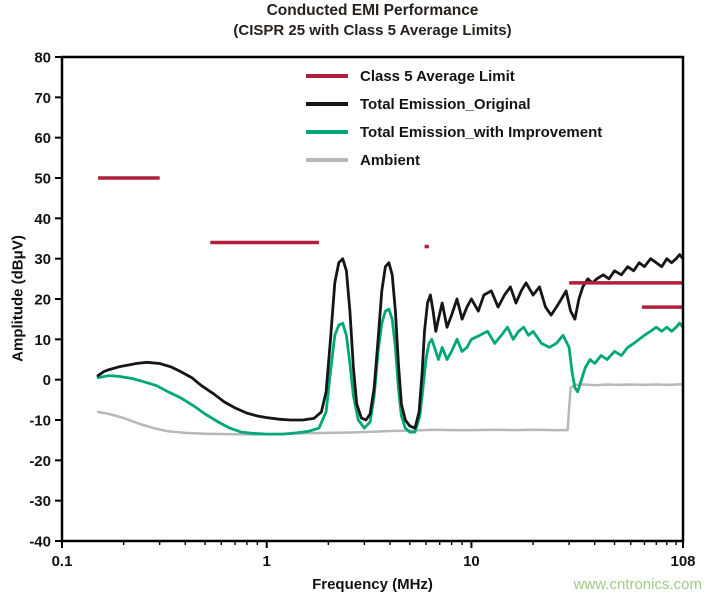 This screenshot has height=611, width=708. I want to click on legend-label-original: Total Emission_Original, so click(445, 104).